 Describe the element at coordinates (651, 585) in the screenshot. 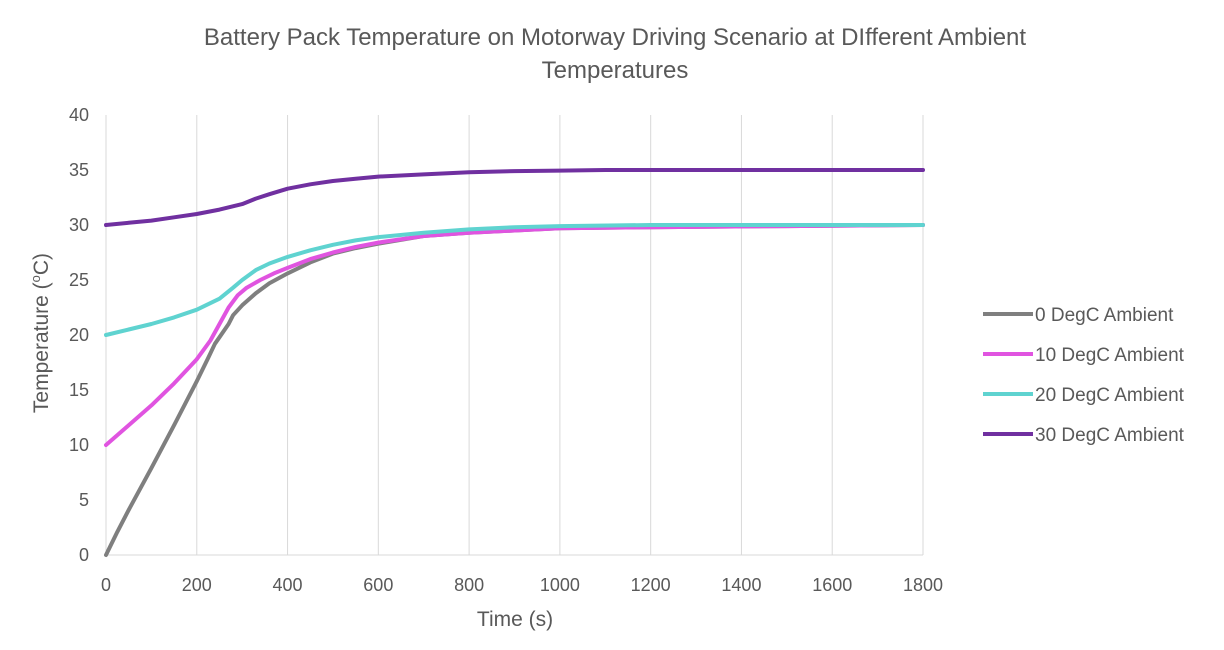

I see `x-tick-label: 1200` at that location.